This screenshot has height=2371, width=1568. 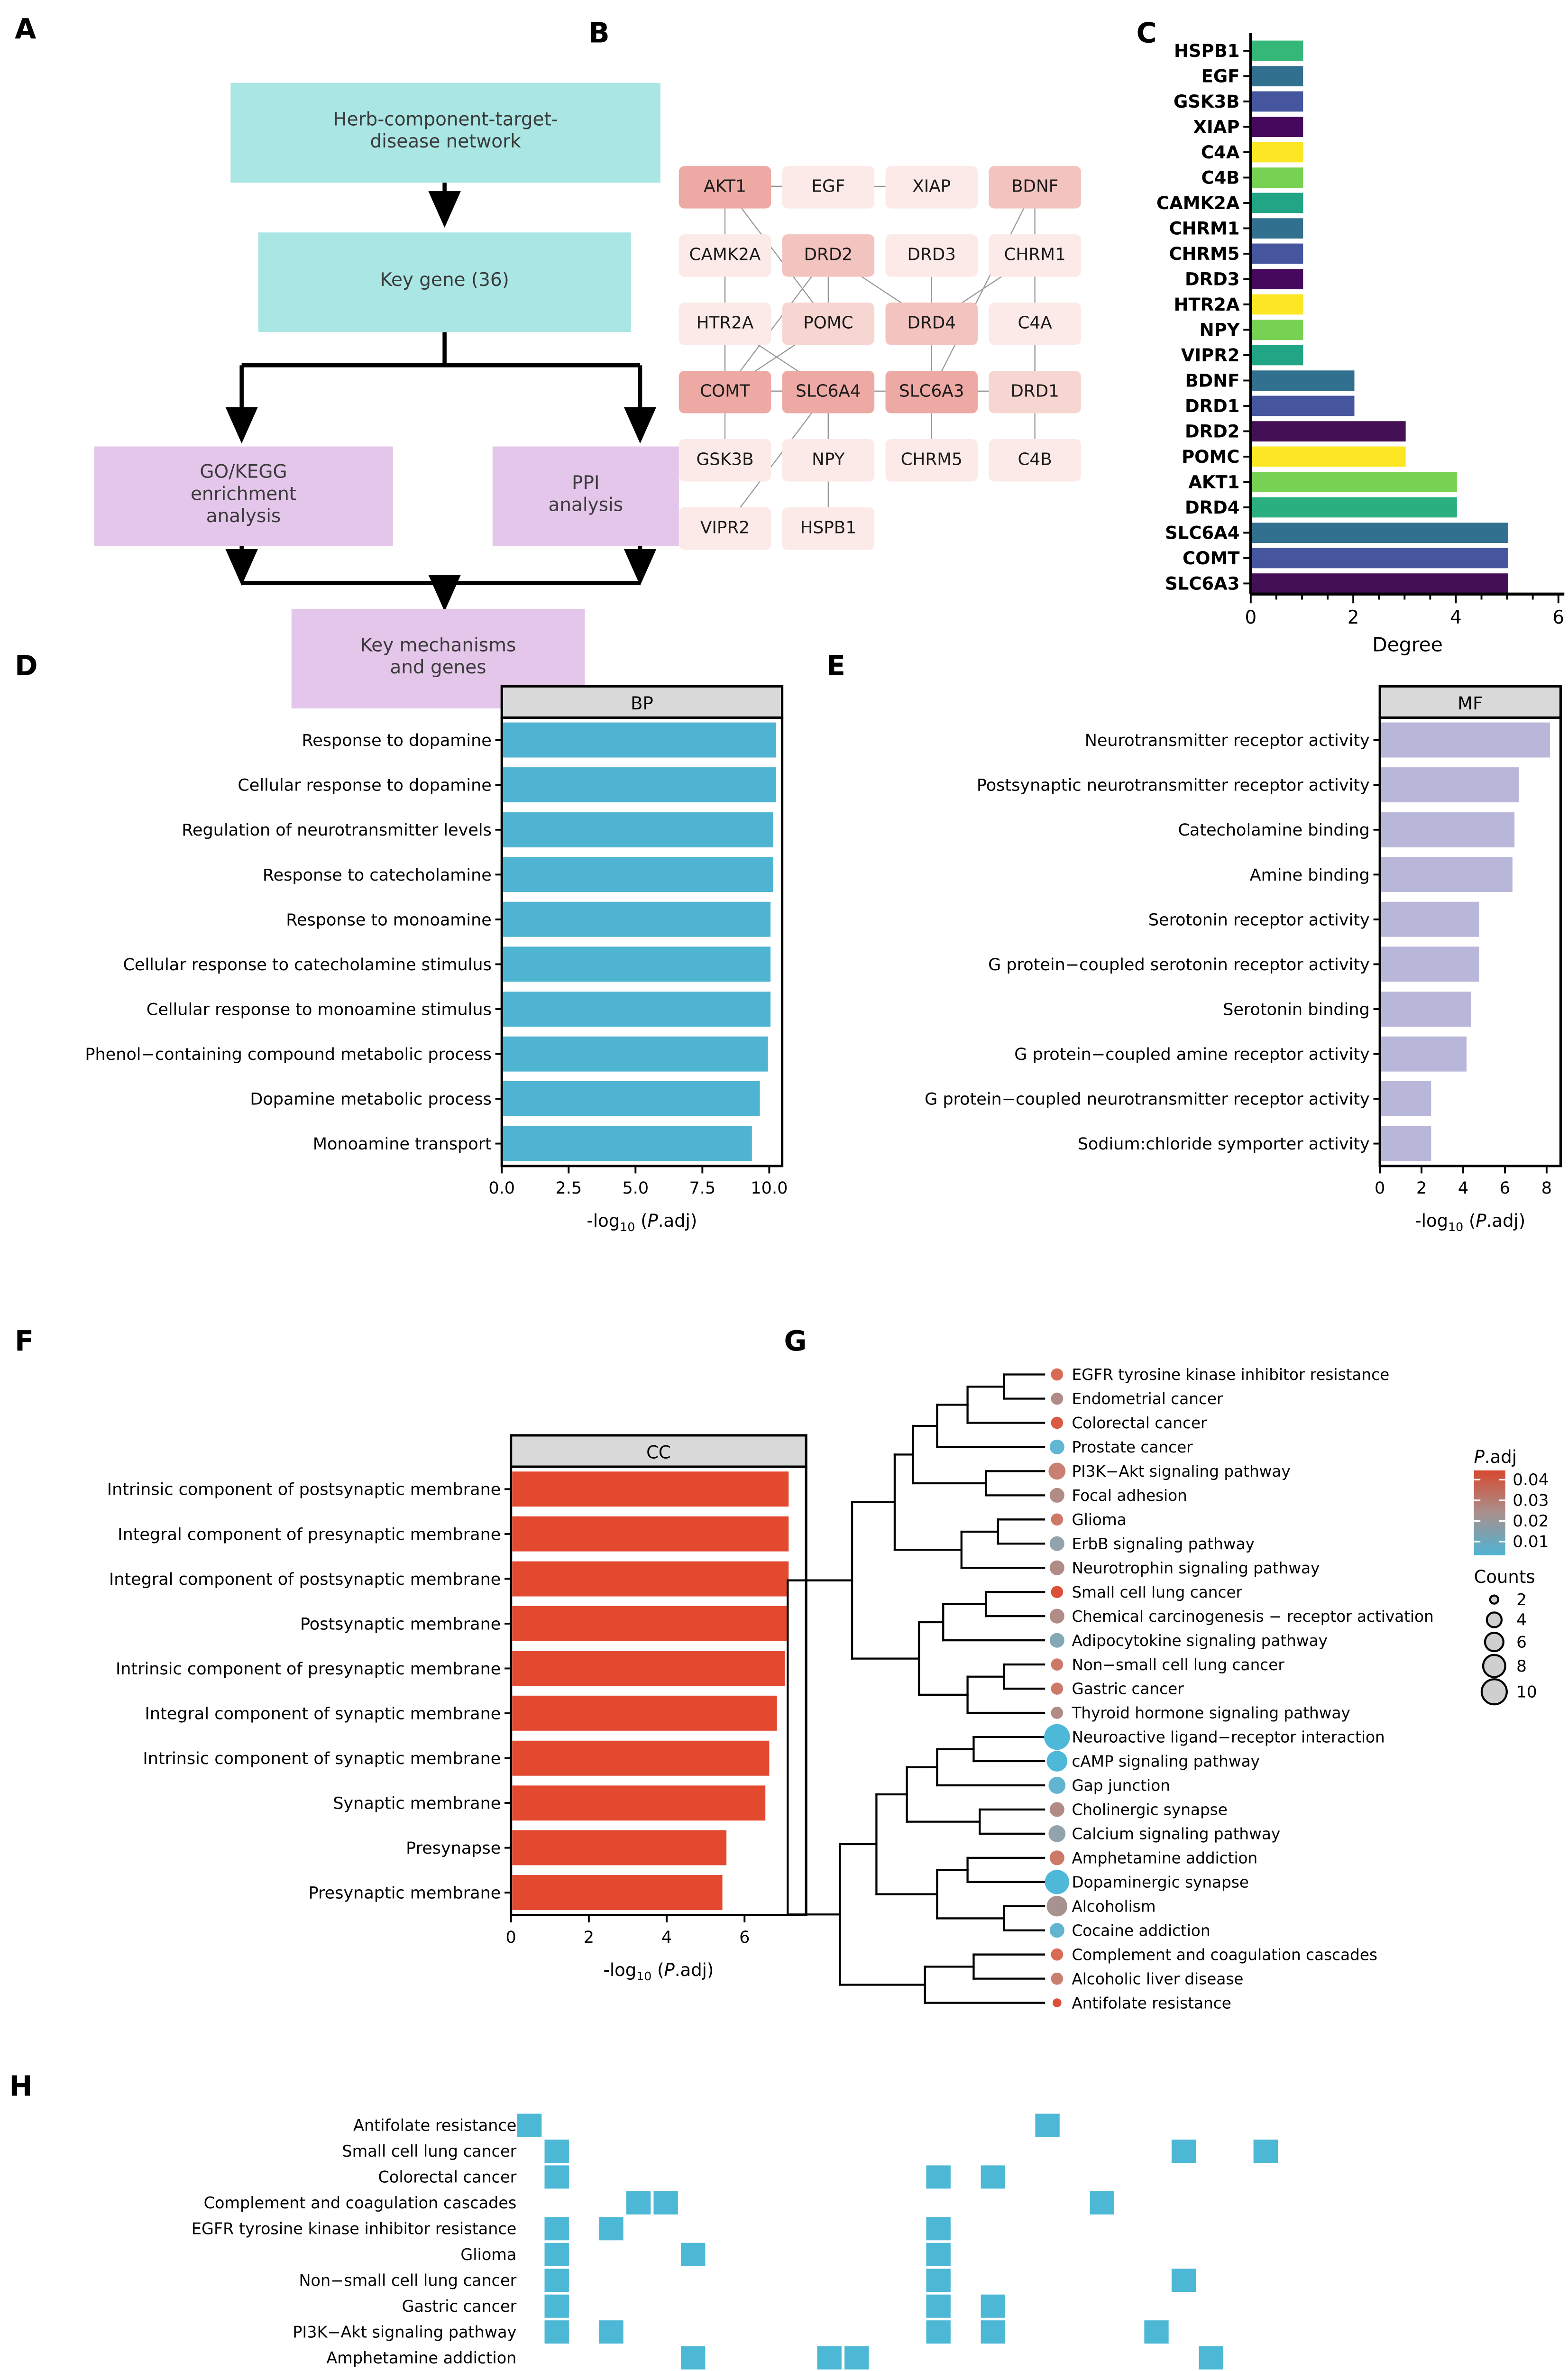 What do you see at coordinates (1132, 1447) in the screenshot?
I see `pathway-dot-label: Prostate cancer` at bounding box center [1132, 1447].